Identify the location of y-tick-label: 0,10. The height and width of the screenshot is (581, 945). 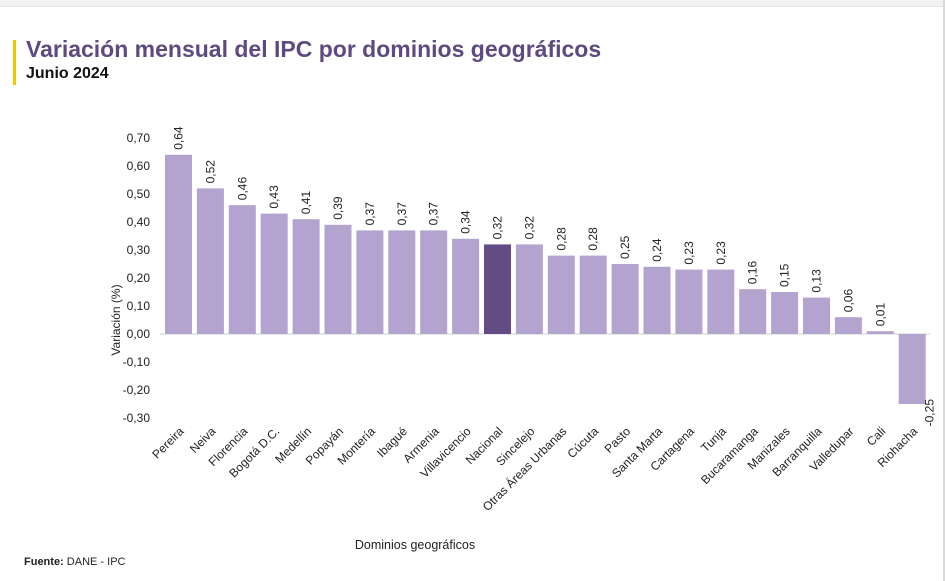
(139, 306).